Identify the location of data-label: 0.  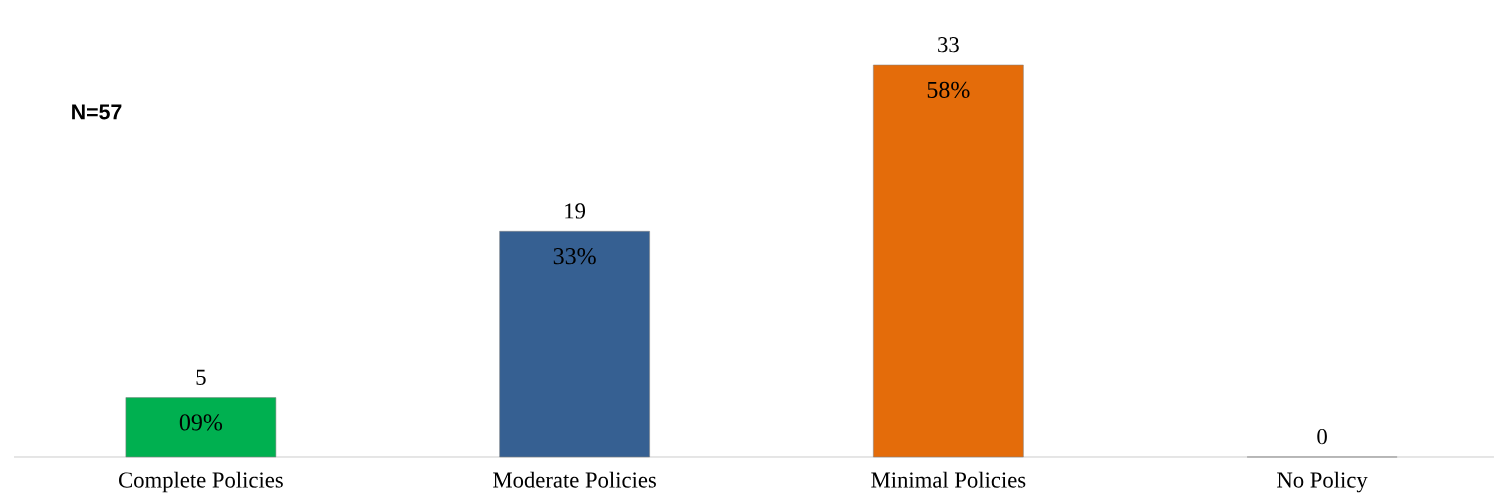
(1322, 436).